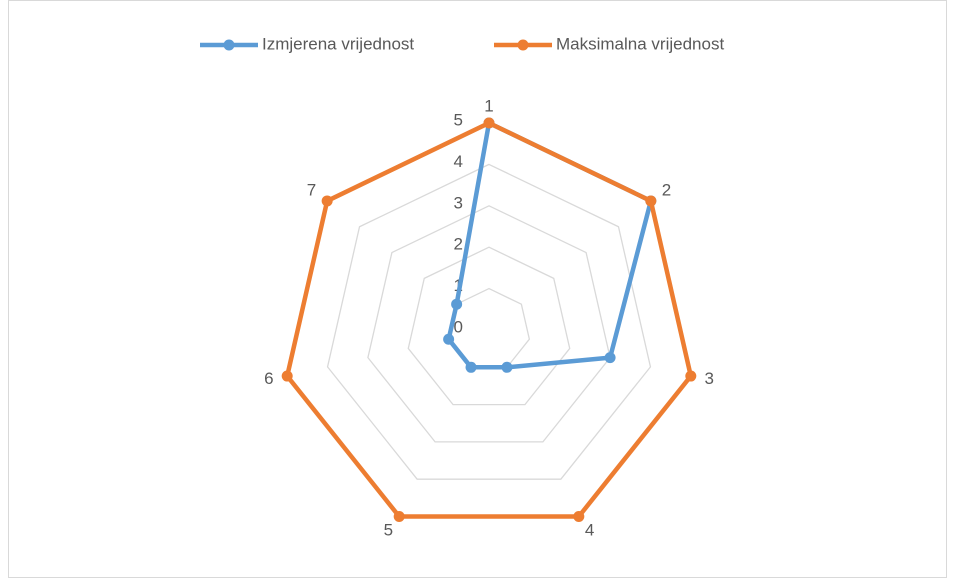 Image resolution: width=956 pixels, height=579 pixels. Describe the element at coordinates (708, 378) in the screenshot. I see `category-label: 3` at that location.